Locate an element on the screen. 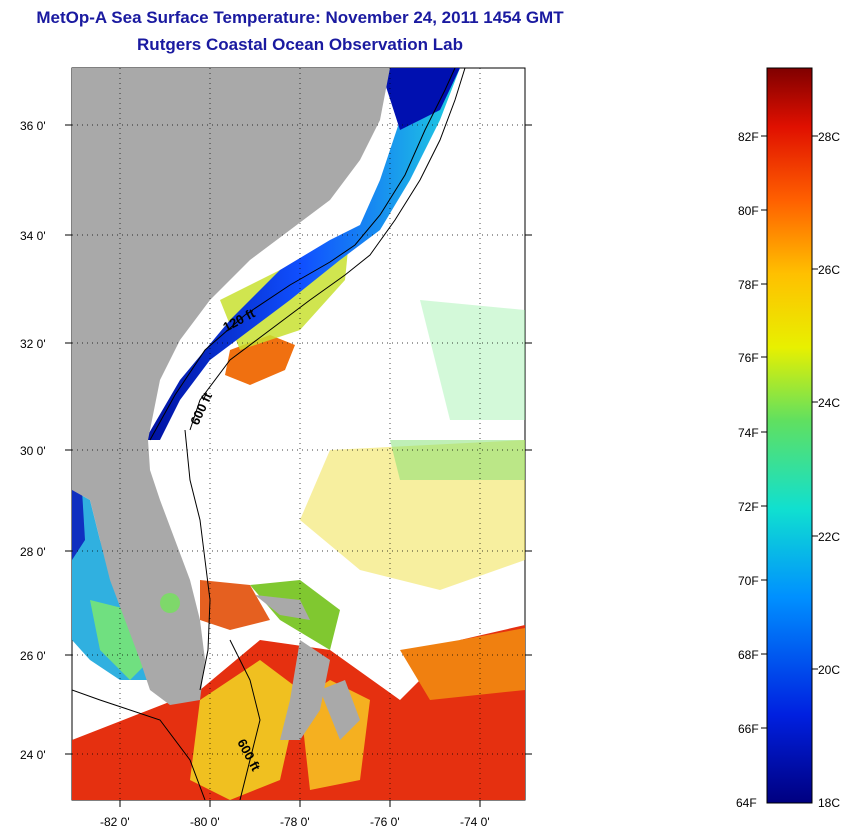 The height and width of the screenshot is (832, 849). lat-label-28: 28 0' is located at coordinates (33, 552).